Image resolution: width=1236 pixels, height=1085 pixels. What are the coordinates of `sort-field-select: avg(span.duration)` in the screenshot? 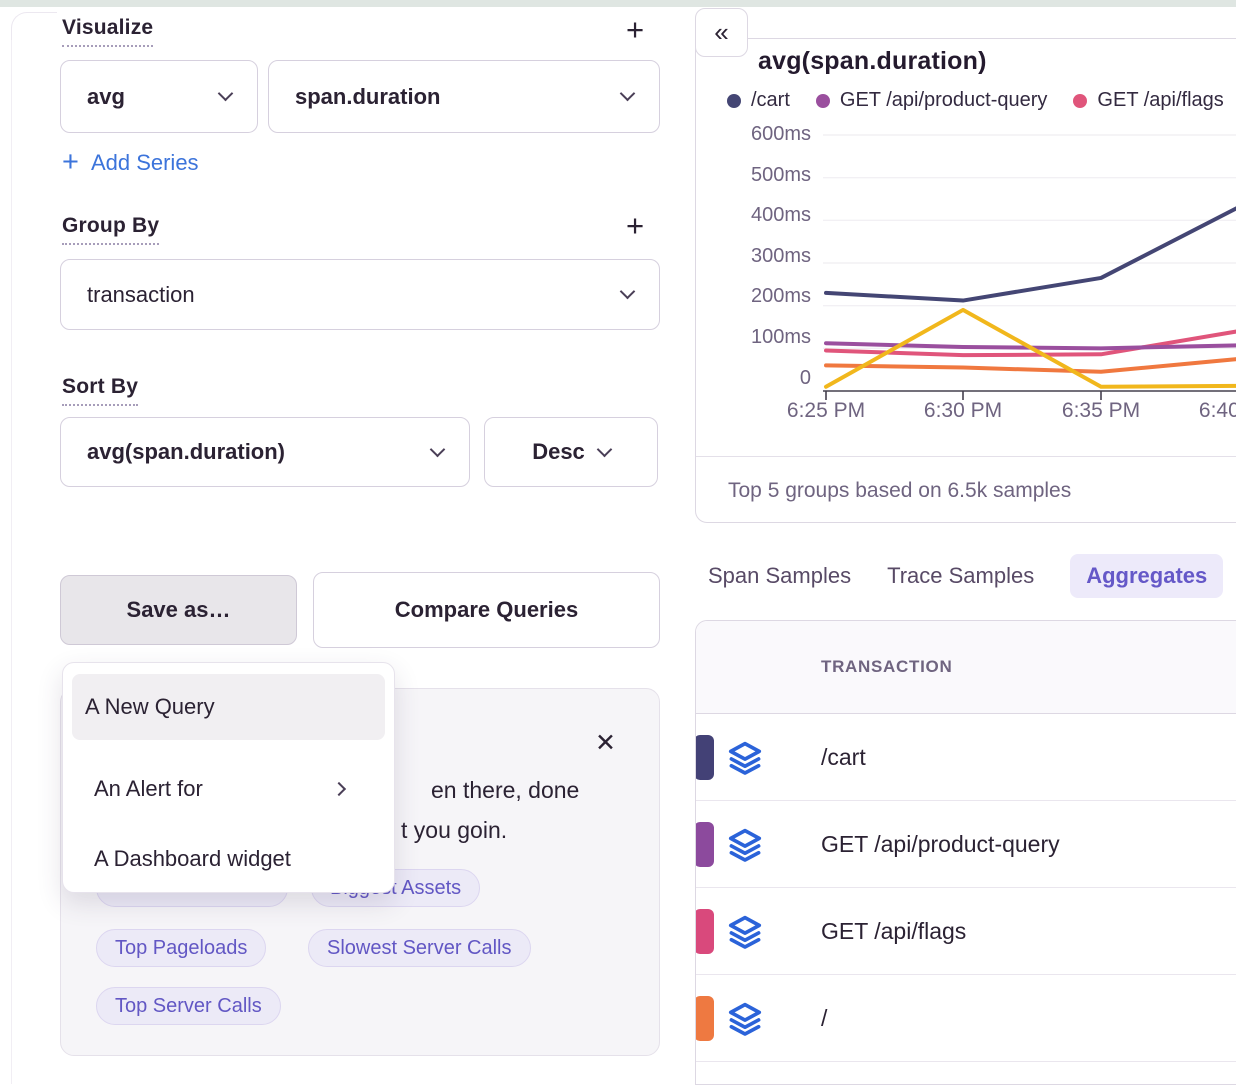 It's located at (265, 452).